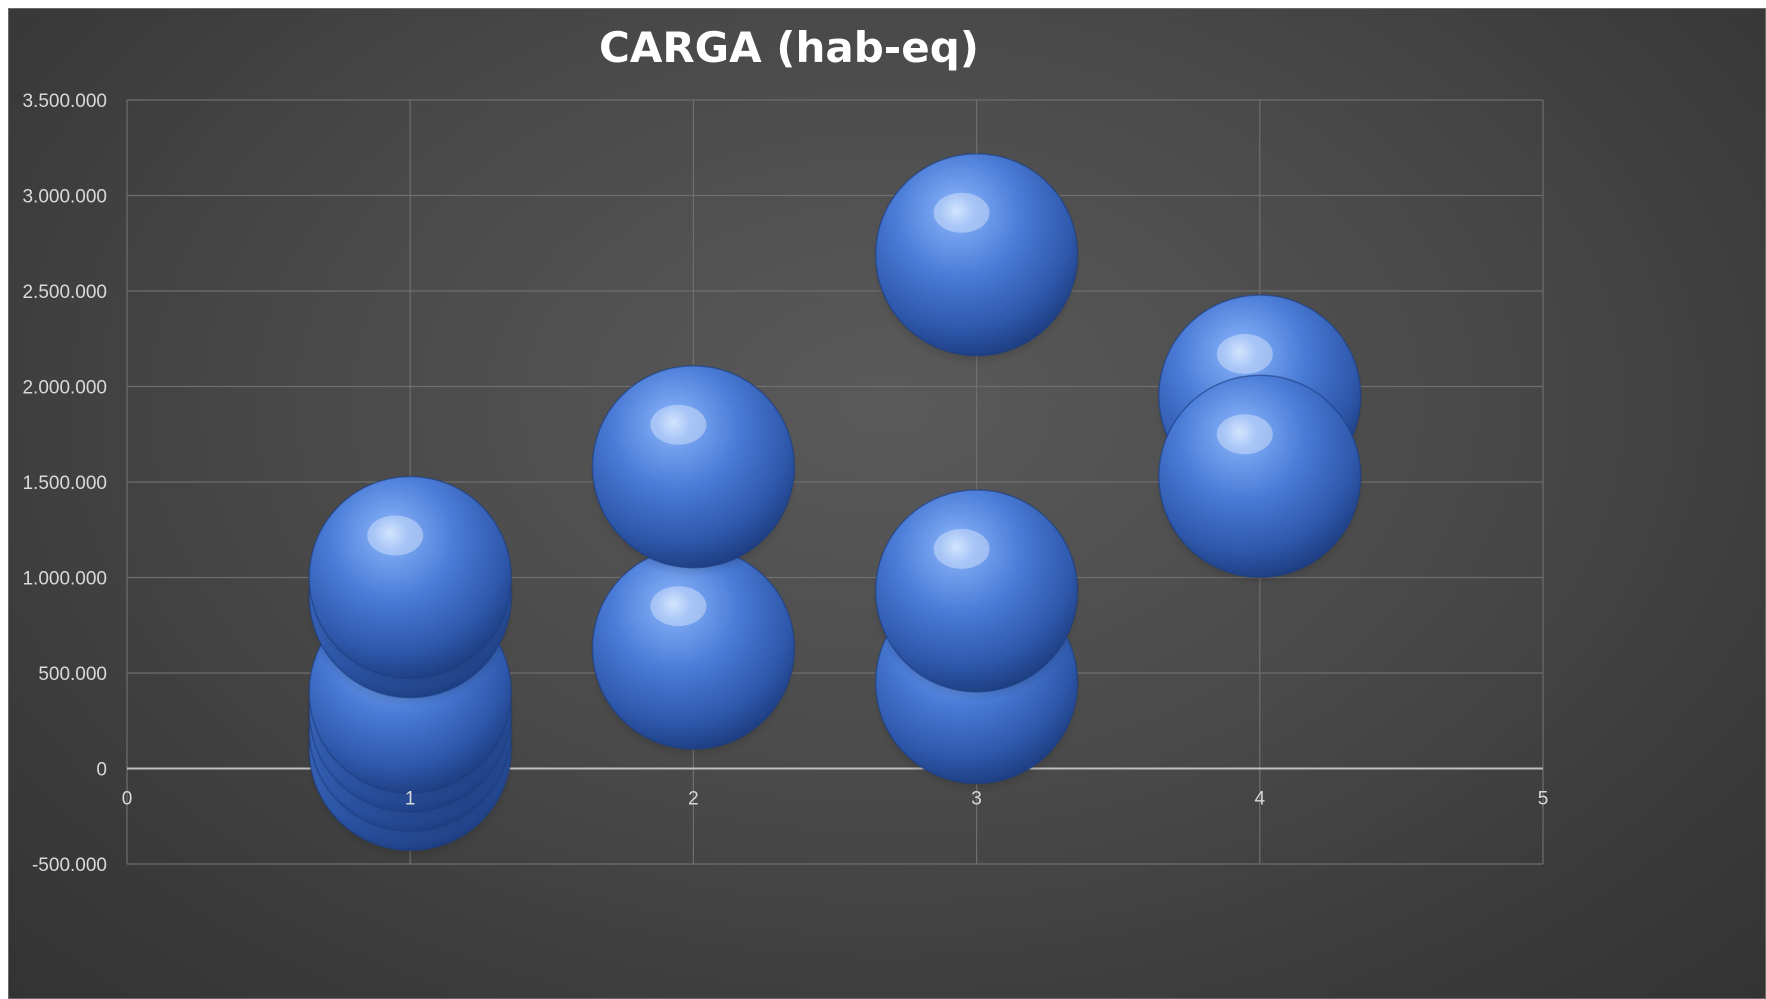 This screenshot has height=999, width=1766. I want to click on y-tick-label: 3.000.000, so click(64, 197).